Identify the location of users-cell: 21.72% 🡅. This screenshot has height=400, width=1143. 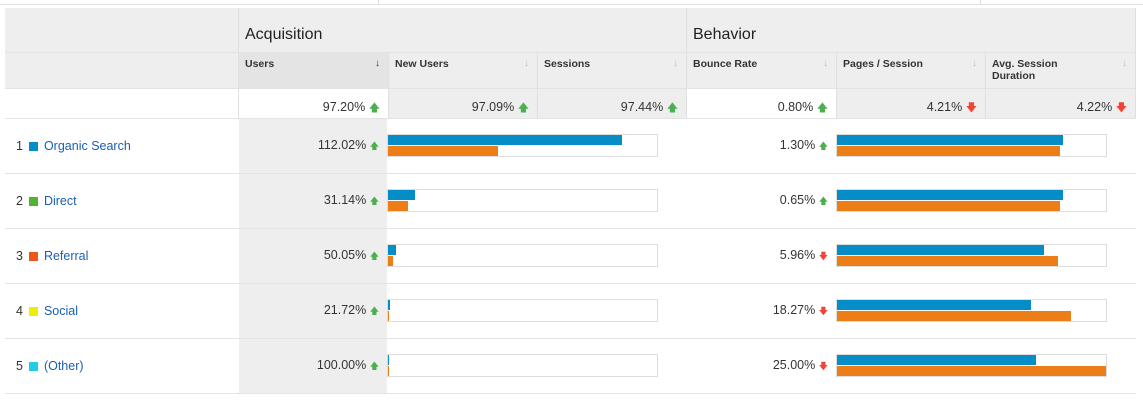
(313, 311).